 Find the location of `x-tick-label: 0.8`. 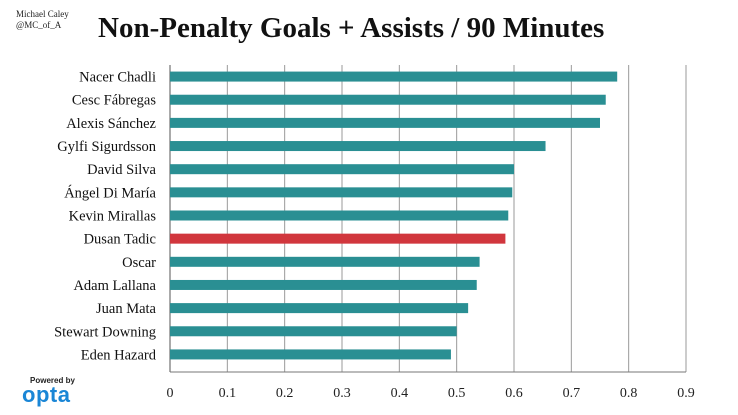

x-tick-label: 0.8 is located at coordinates (629, 393).